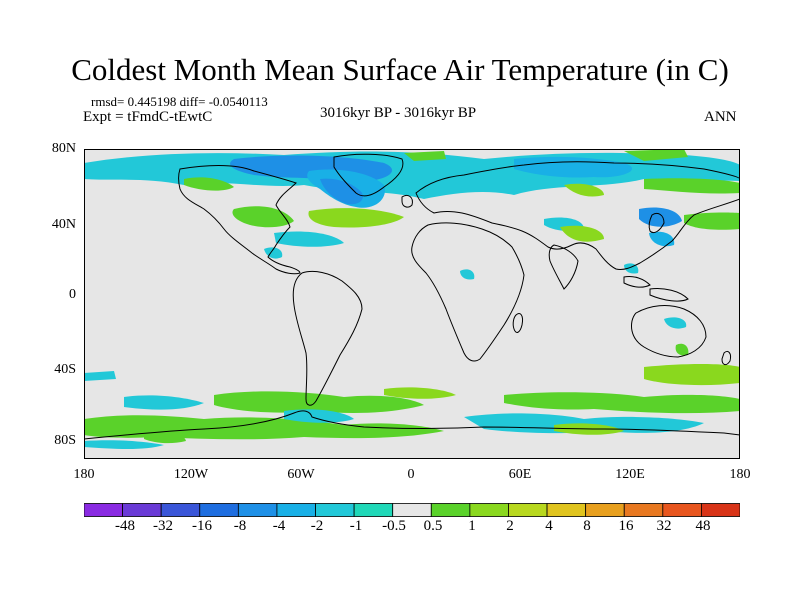 The height and width of the screenshot is (600, 800). What do you see at coordinates (179, 101) in the screenshot?
I see `stats-text: rmsd= 0.445198 diff= -0.0540113` at bounding box center [179, 101].